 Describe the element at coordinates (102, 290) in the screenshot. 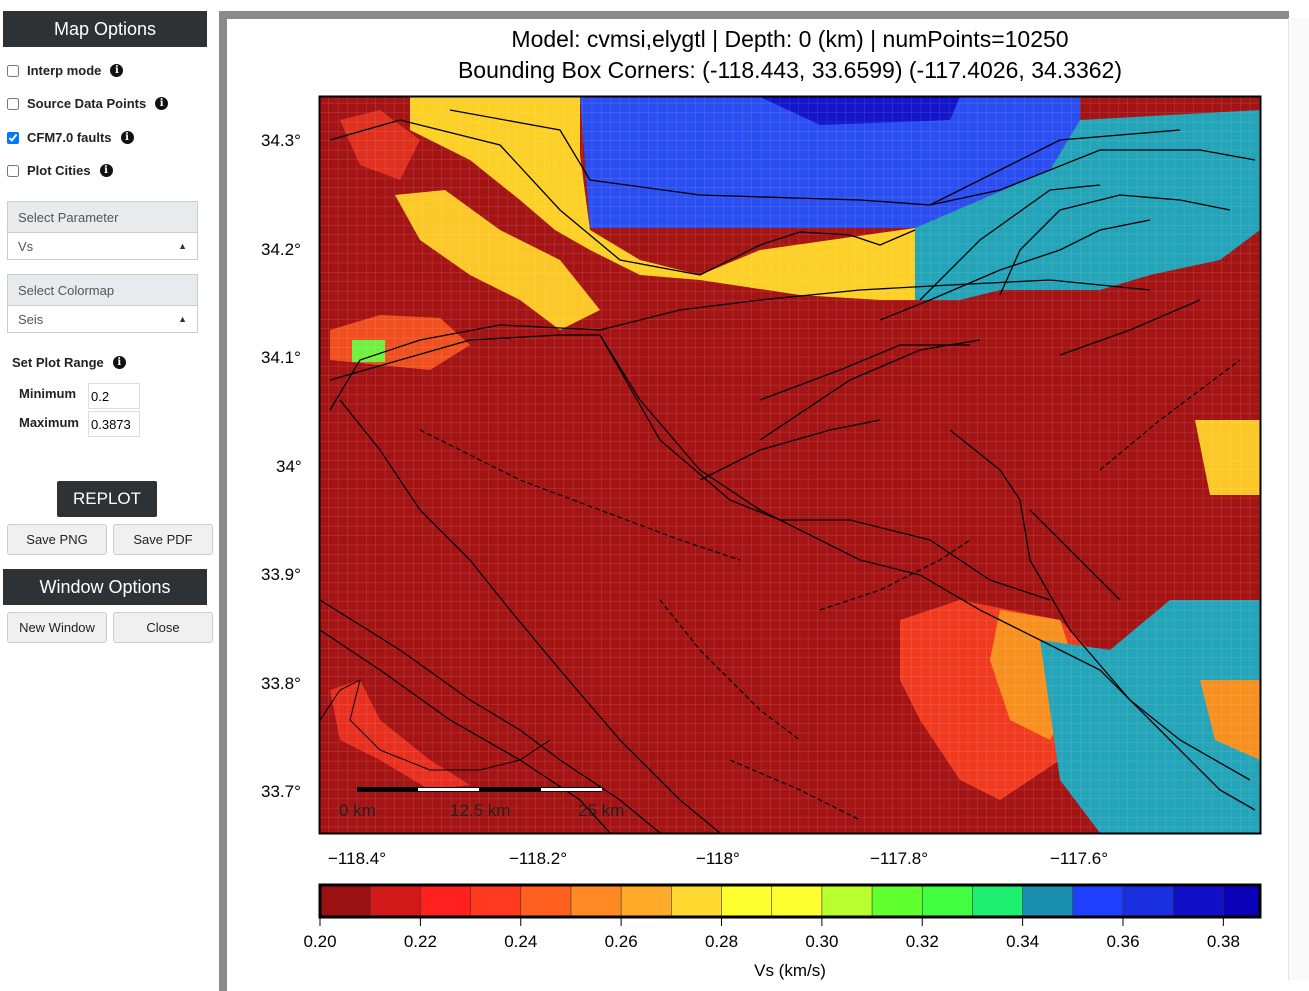

I see `colormap-select-label: Select Colormap` at that location.